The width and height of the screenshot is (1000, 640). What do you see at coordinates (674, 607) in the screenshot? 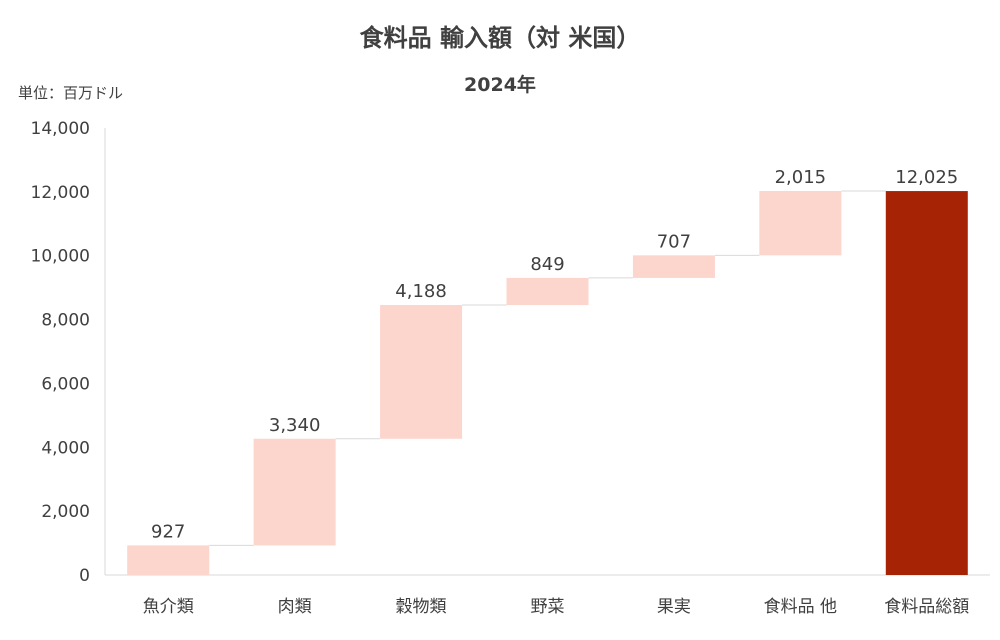
I see `x-tick-label: 果実` at bounding box center [674, 607].